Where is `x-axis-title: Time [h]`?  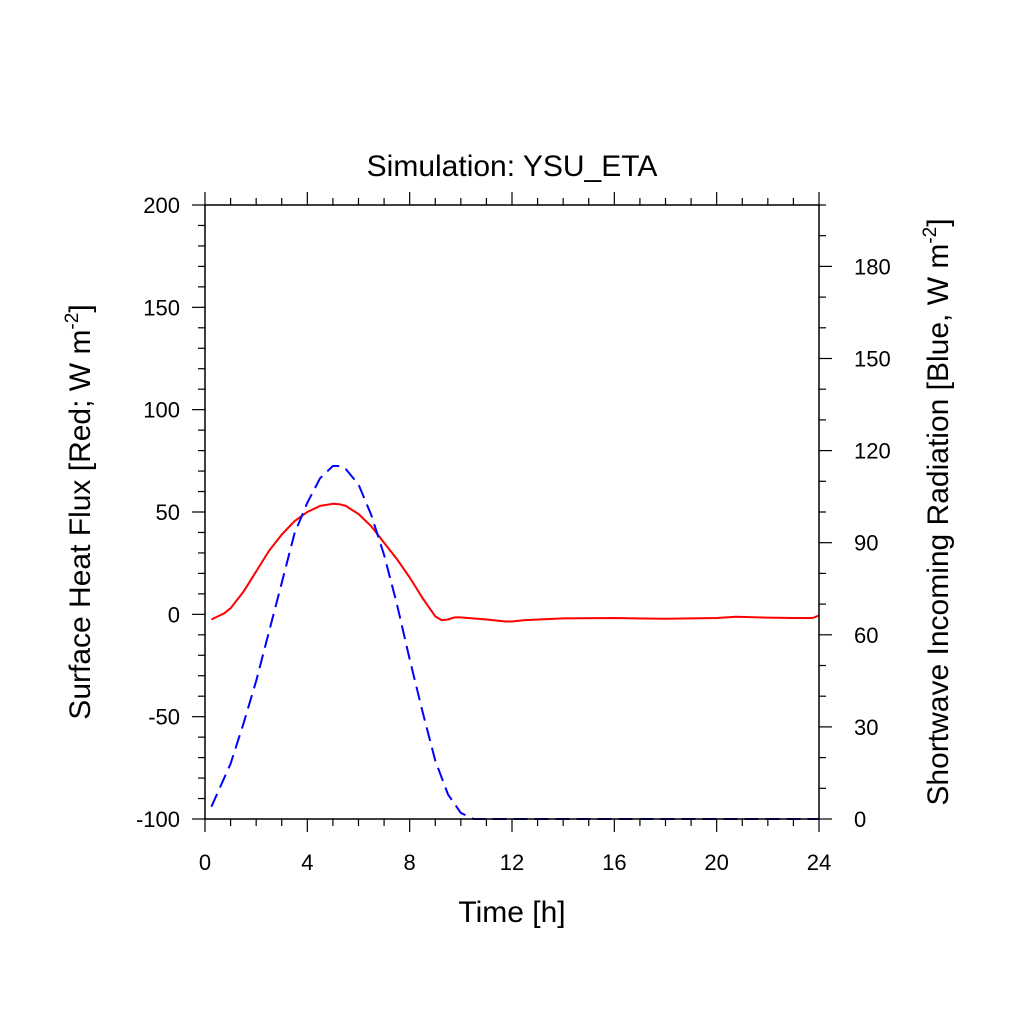 x-axis-title: Time [h] is located at coordinates (511, 912).